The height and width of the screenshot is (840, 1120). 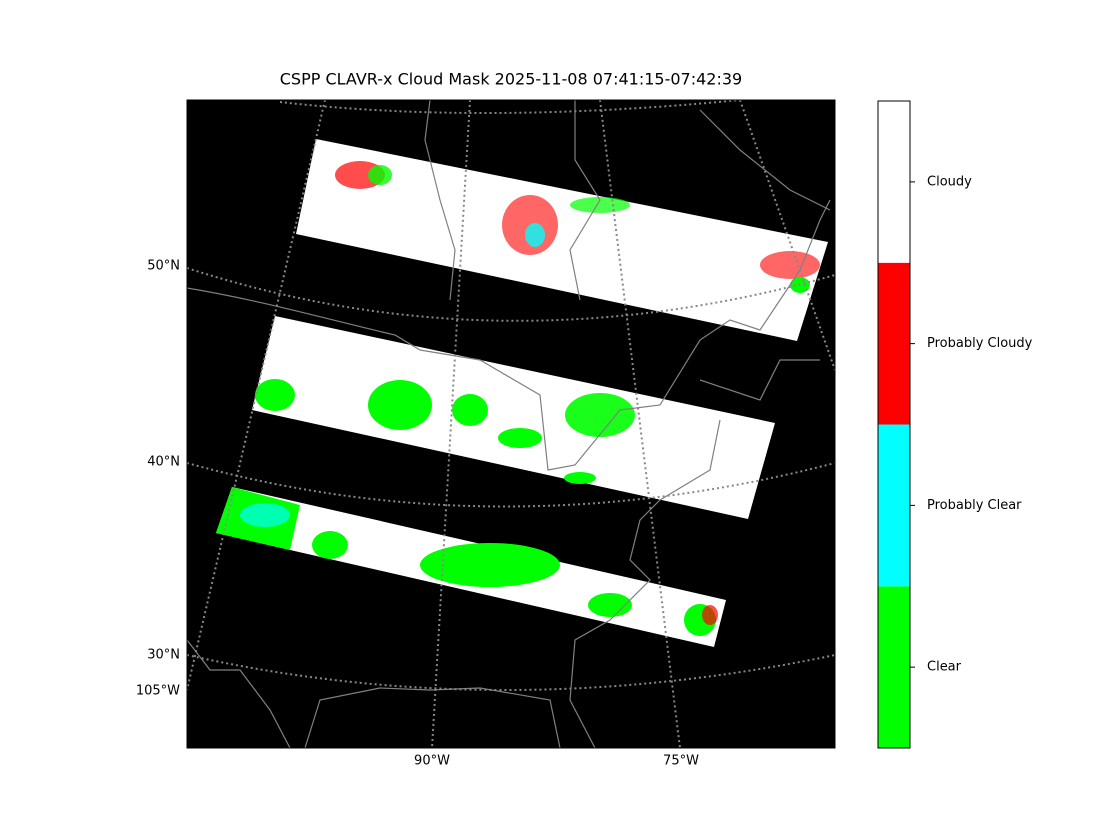 What do you see at coordinates (163, 462) in the screenshot?
I see `lat-label: 40°N` at bounding box center [163, 462].